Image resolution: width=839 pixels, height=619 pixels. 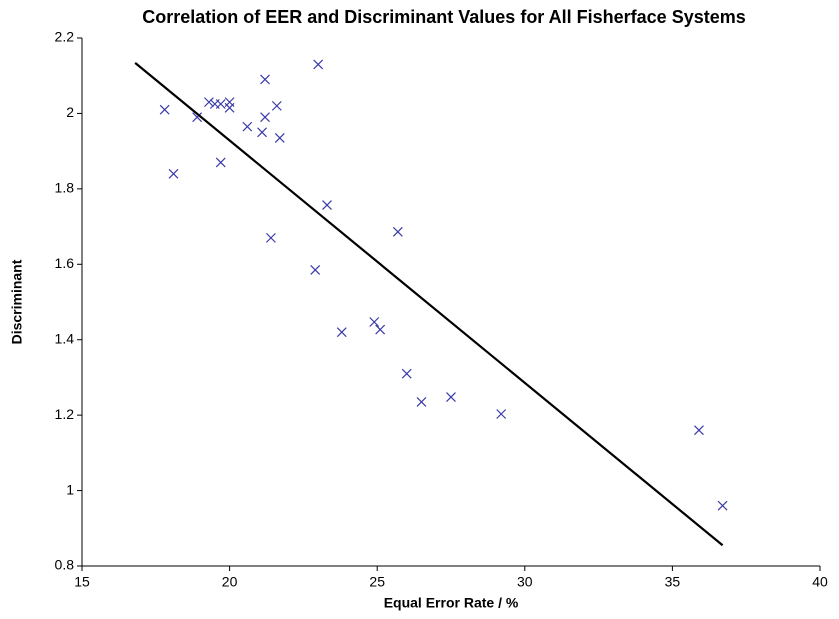 What do you see at coordinates (673, 582) in the screenshot?
I see `x-tick-label: 35` at bounding box center [673, 582].